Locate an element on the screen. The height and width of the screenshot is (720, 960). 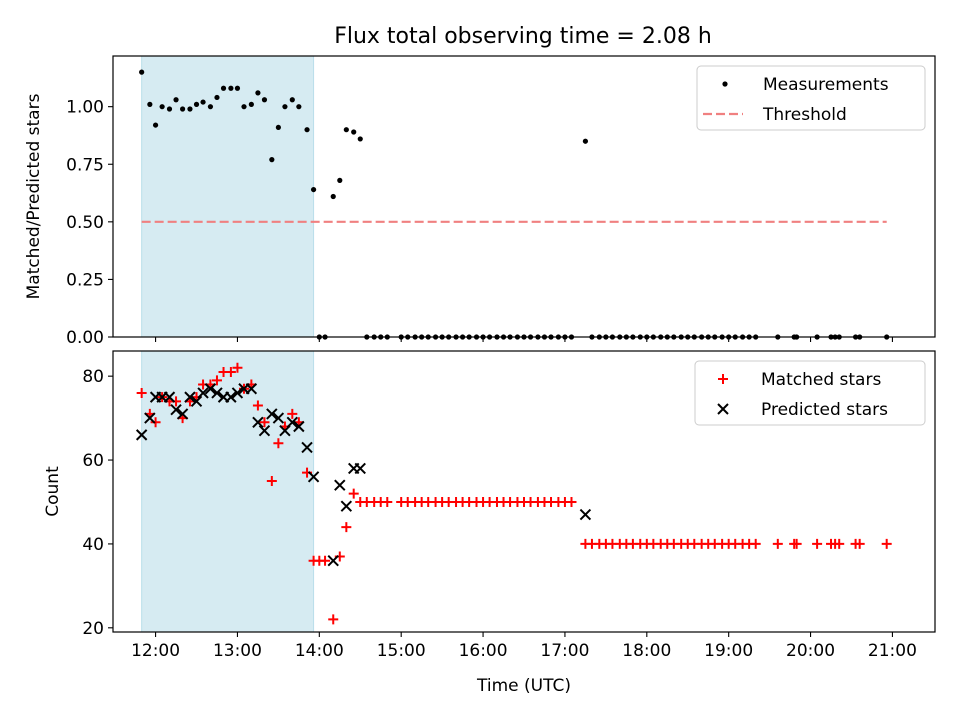
y-tick-label: 0.50 is located at coordinates (85, 223).